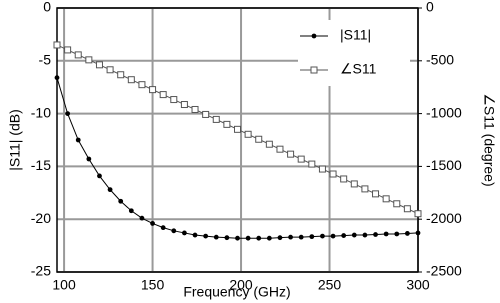 The width and height of the screenshot is (500, 303). I want to click on y2-tick-label: -500, so click(440, 60).